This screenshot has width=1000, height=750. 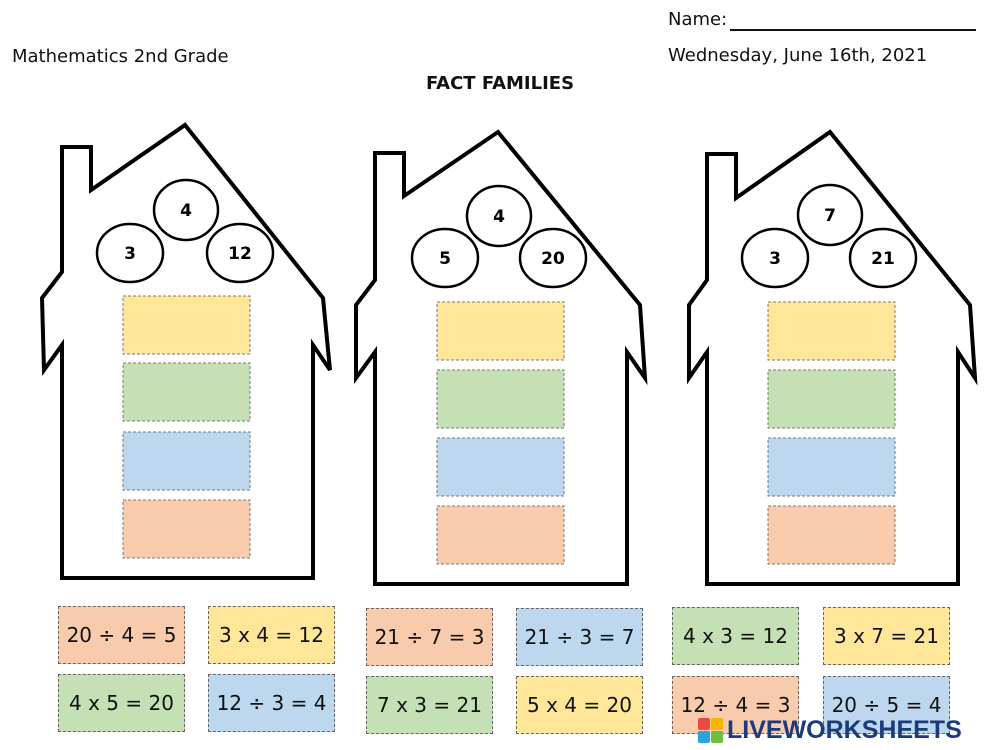 I want to click on house-3-number-right: 21, so click(x=883, y=259).